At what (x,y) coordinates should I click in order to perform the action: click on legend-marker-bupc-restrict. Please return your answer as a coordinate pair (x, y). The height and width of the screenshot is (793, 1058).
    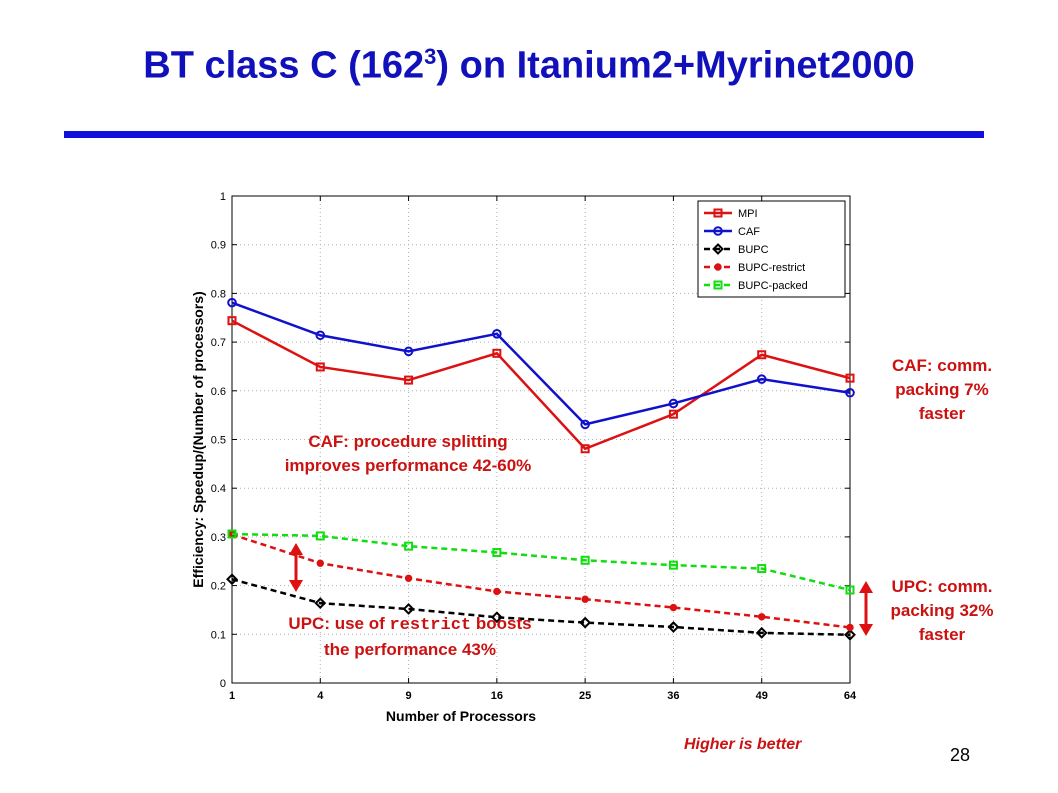
    Looking at the image, I should click on (718, 267).